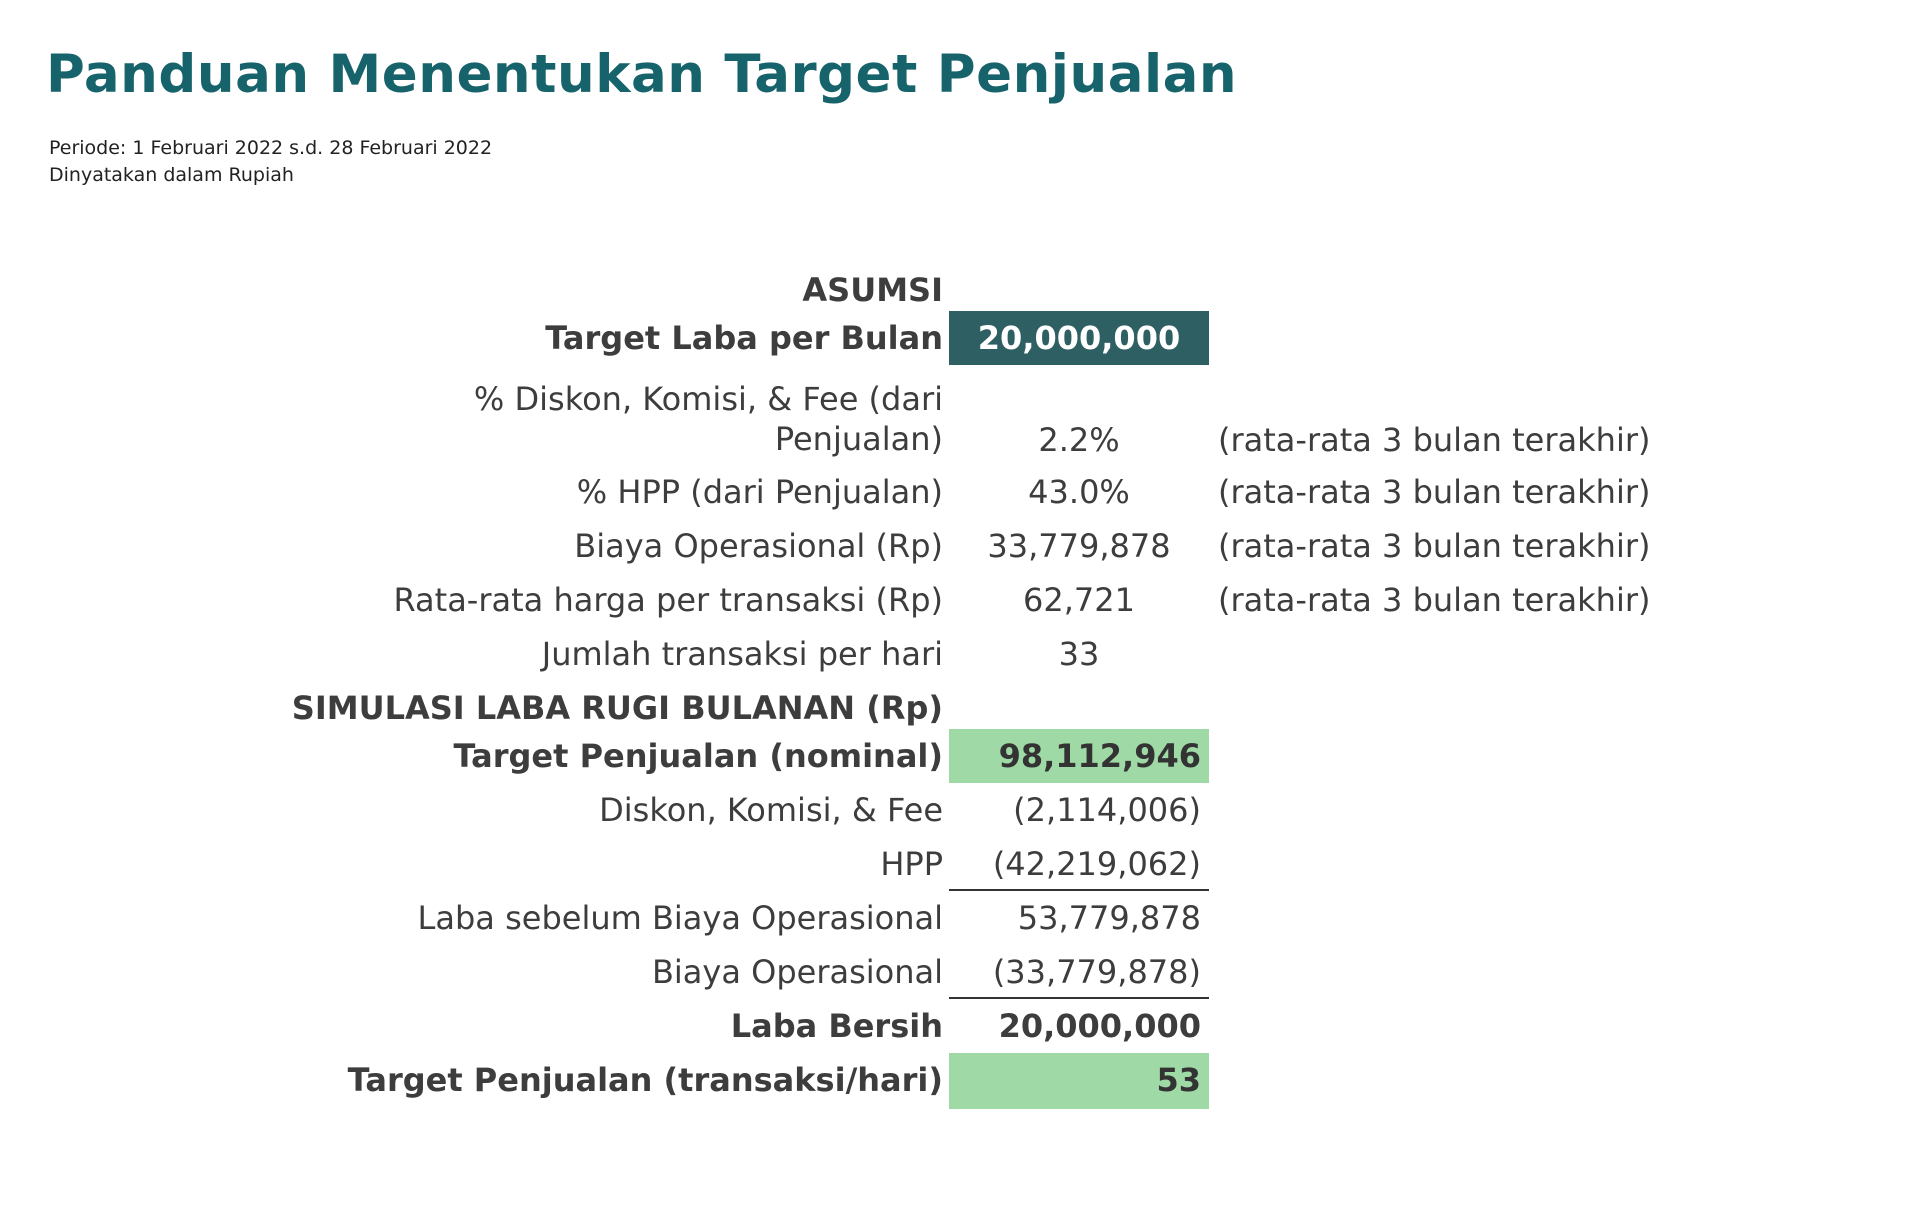 This screenshot has width=1920, height=1231. Describe the element at coordinates (1079, 756) in the screenshot. I see `target-penjualan-value: 98,112,946` at that location.